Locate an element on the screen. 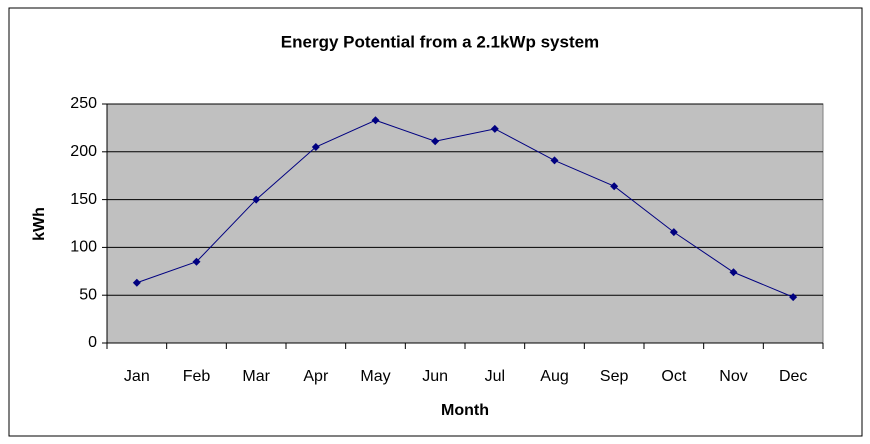 The image size is (870, 444). x-tick-label: Jun is located at coordinates (435, 376).